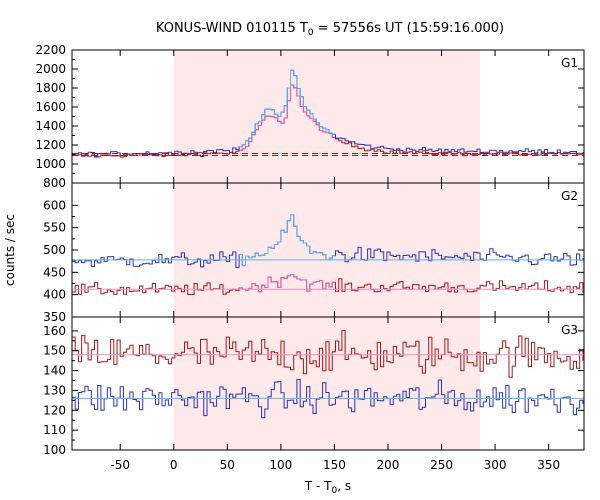 The image size is (600, 500). I want to click on ytick-label-g1-2200: 2200, so click(50, 50).